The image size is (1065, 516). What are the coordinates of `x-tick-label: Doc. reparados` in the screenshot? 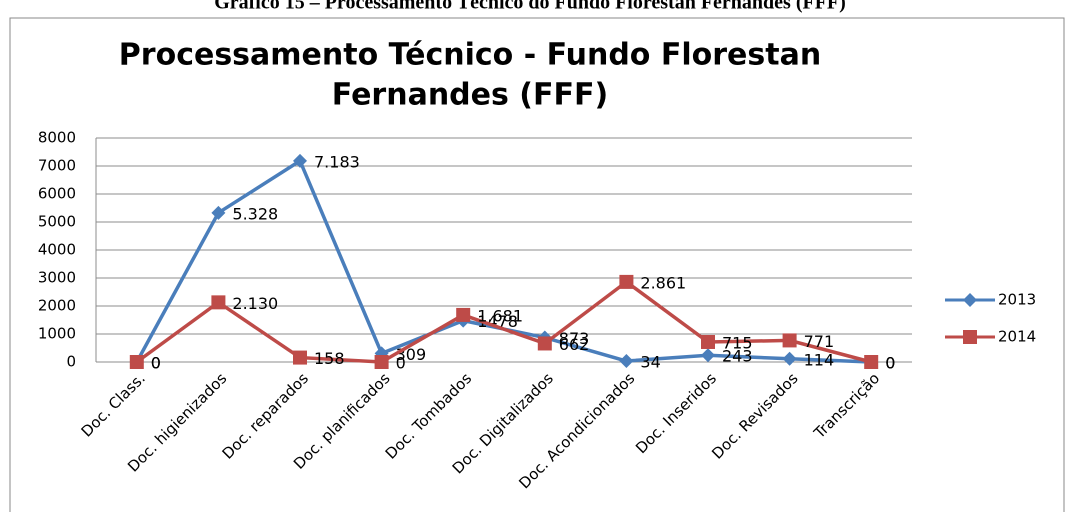 It's located at (266, 416).